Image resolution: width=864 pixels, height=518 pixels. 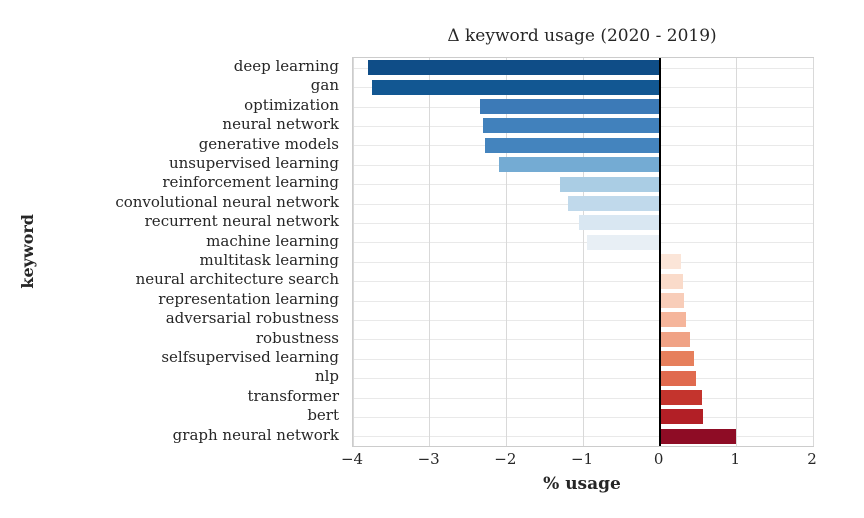 What do you see at coordinates (326, 376) in the screenshot?
I see `category-label: nlp` at bounding box center [326, 376].